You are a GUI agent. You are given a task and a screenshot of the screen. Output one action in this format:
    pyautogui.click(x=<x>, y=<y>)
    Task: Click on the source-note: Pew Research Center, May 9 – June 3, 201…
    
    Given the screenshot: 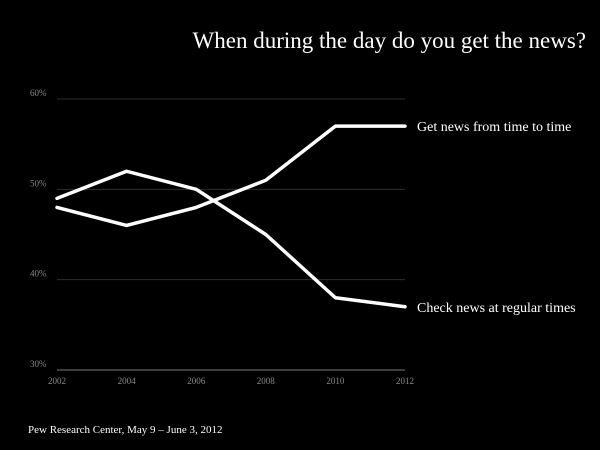 What is the action you would take?
    pyautogui.click(x=125, y=430)
    